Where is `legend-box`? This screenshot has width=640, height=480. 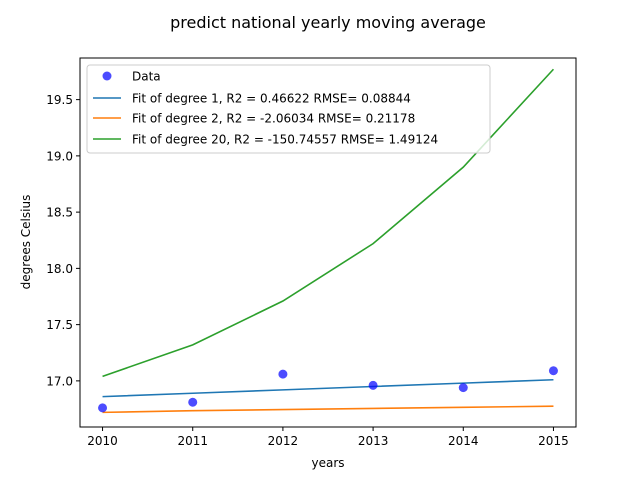 legend-box is located at coordinates (288, 109).